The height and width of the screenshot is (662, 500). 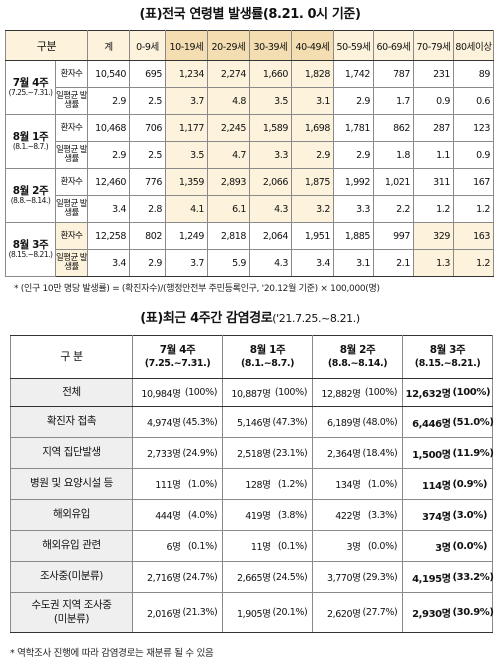 I want to click on count-cell: 3명, so click(x=337, y=546).